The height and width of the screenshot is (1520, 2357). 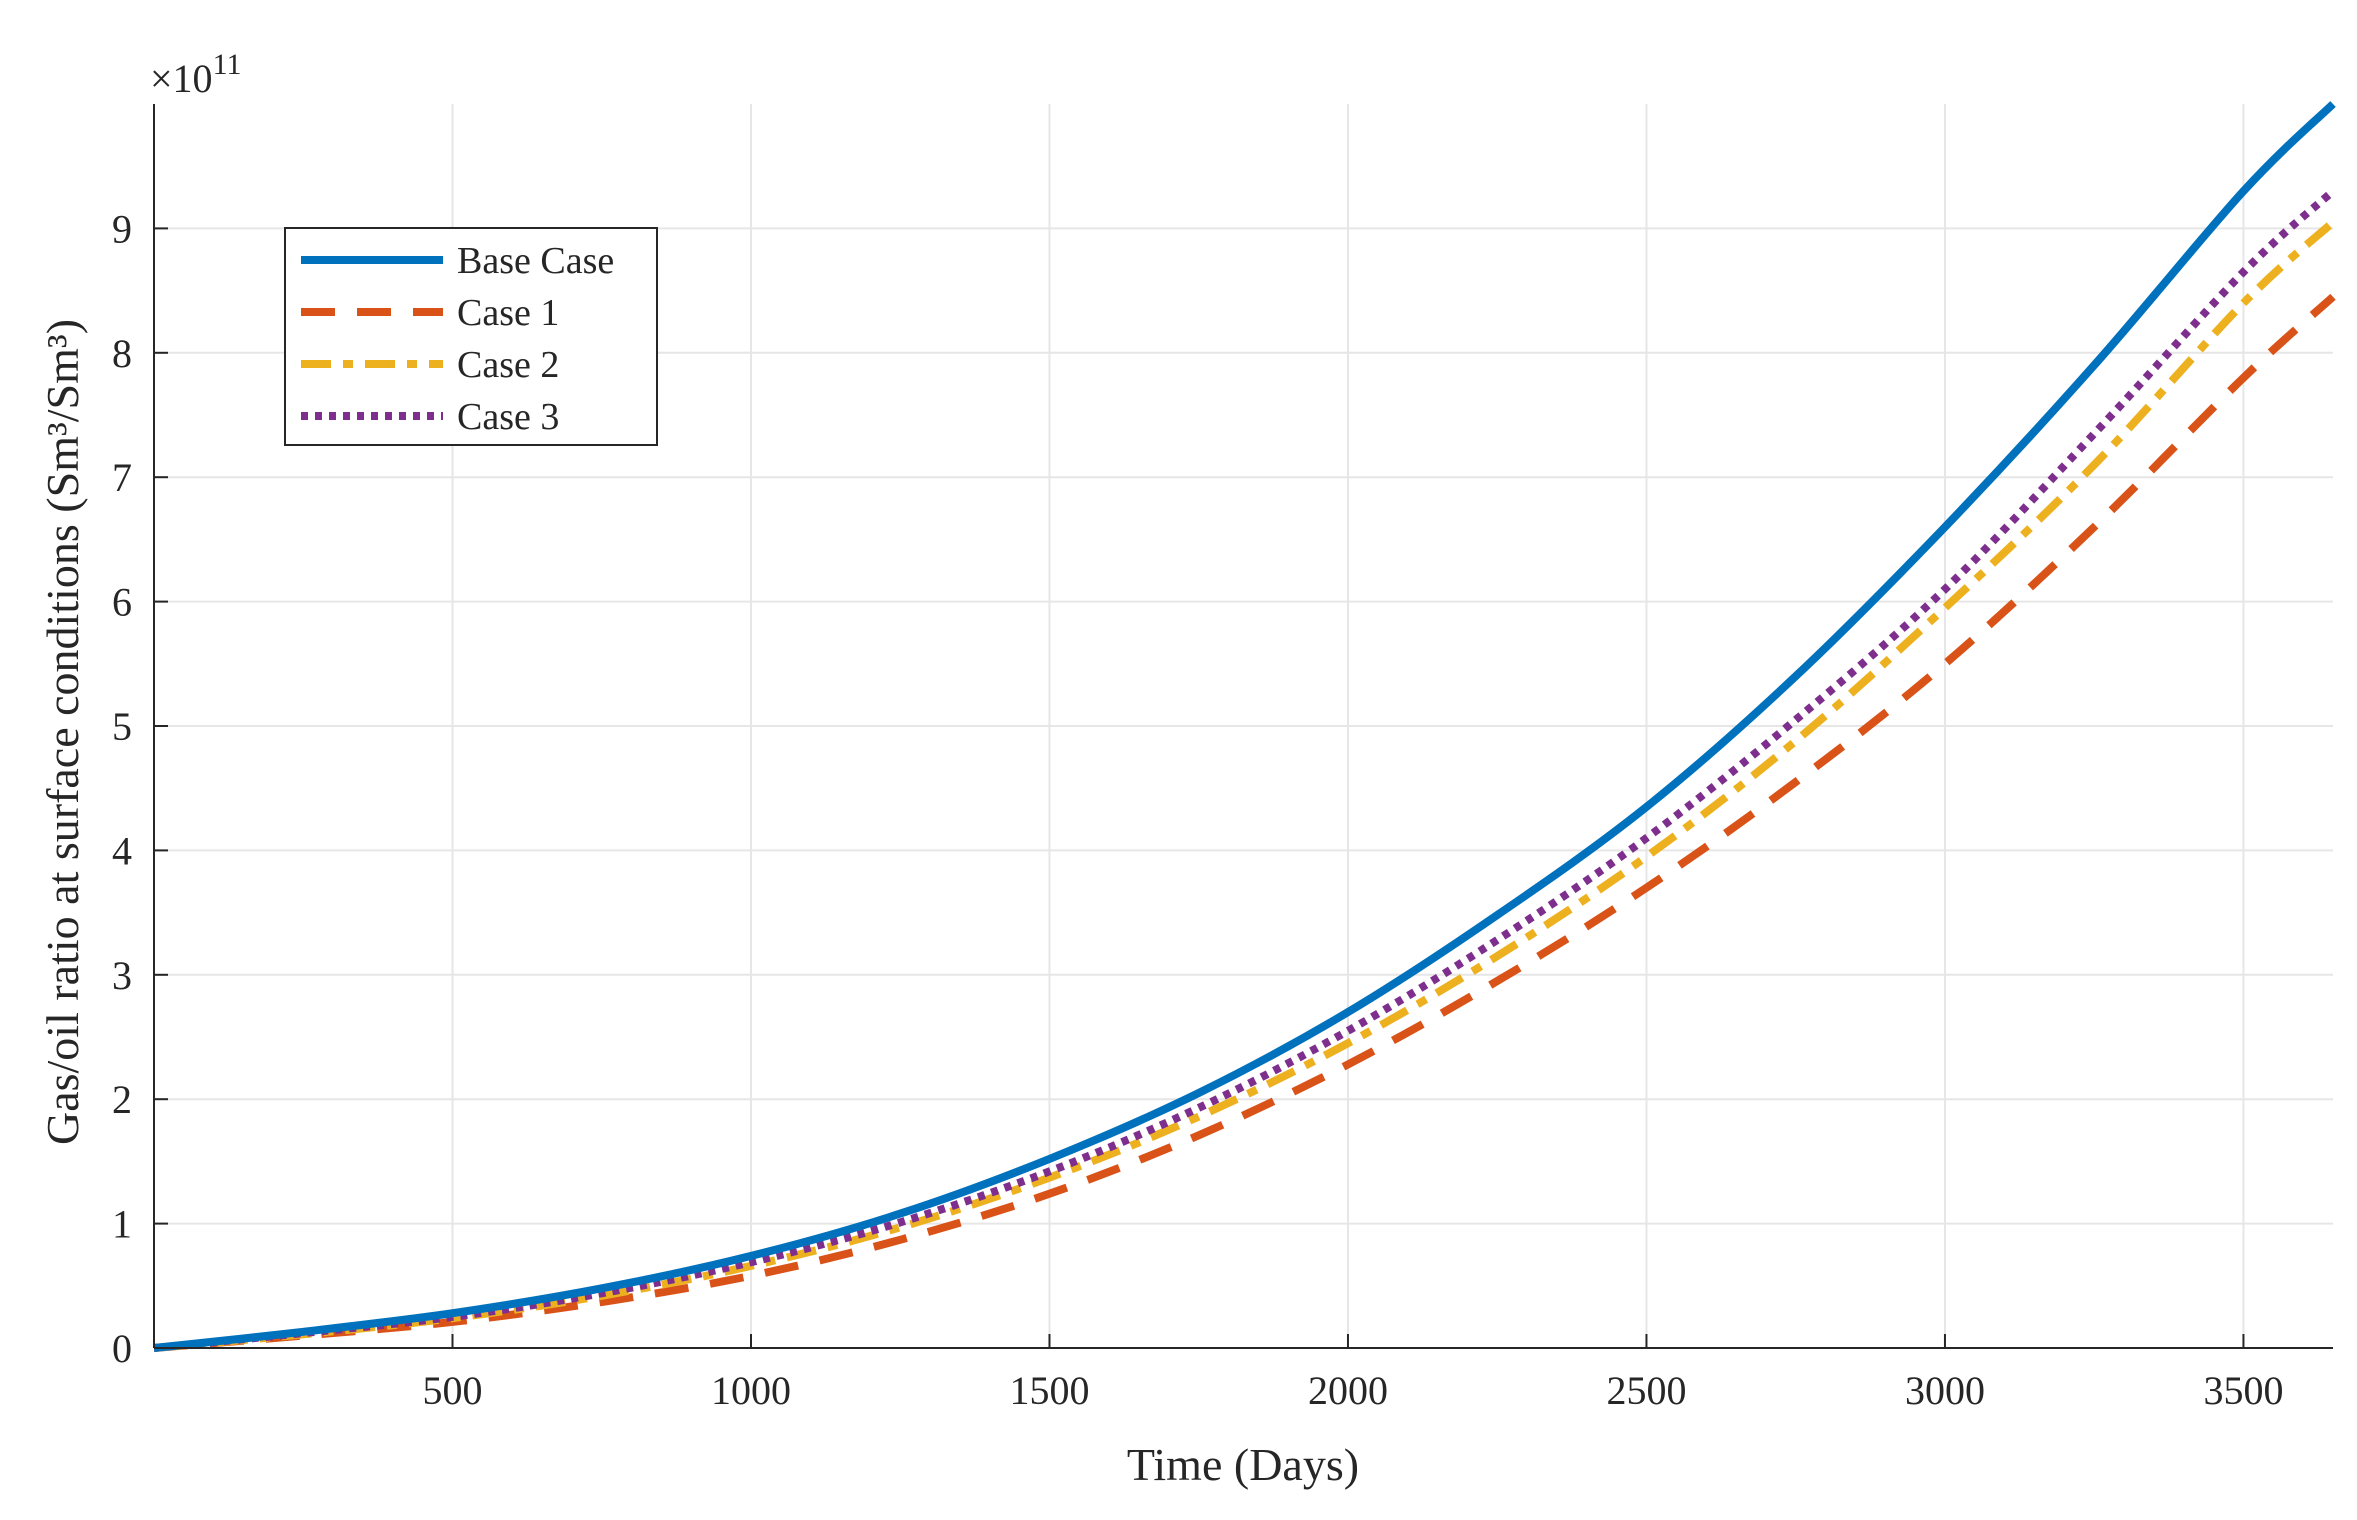 I want to click on x-tick-label: 1000, so click(x=751, y=1390).